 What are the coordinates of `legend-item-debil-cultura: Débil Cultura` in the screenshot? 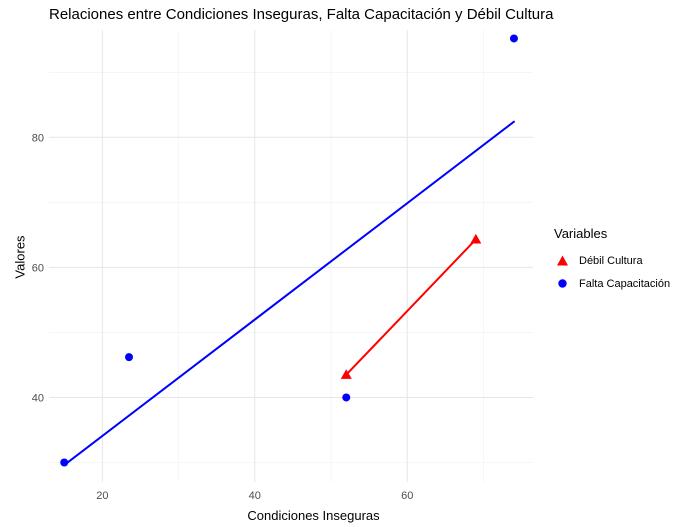 It's located at (619, 260).